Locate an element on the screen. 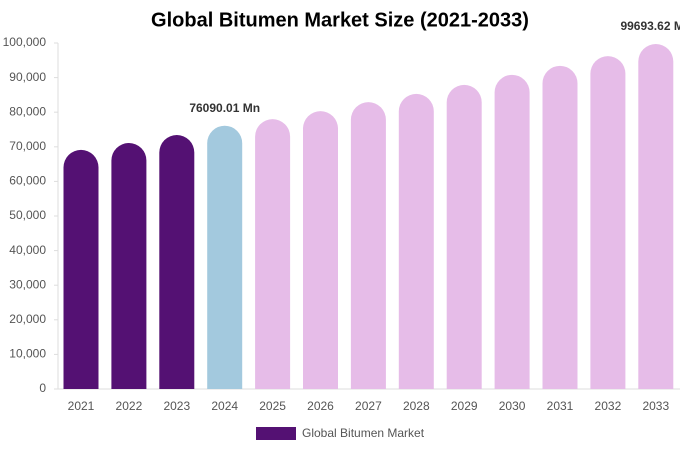 Image resolution: width=680 pixels, height=450 pixels. value-label: 99693.62 Mn is located at coordinates (650, 26).